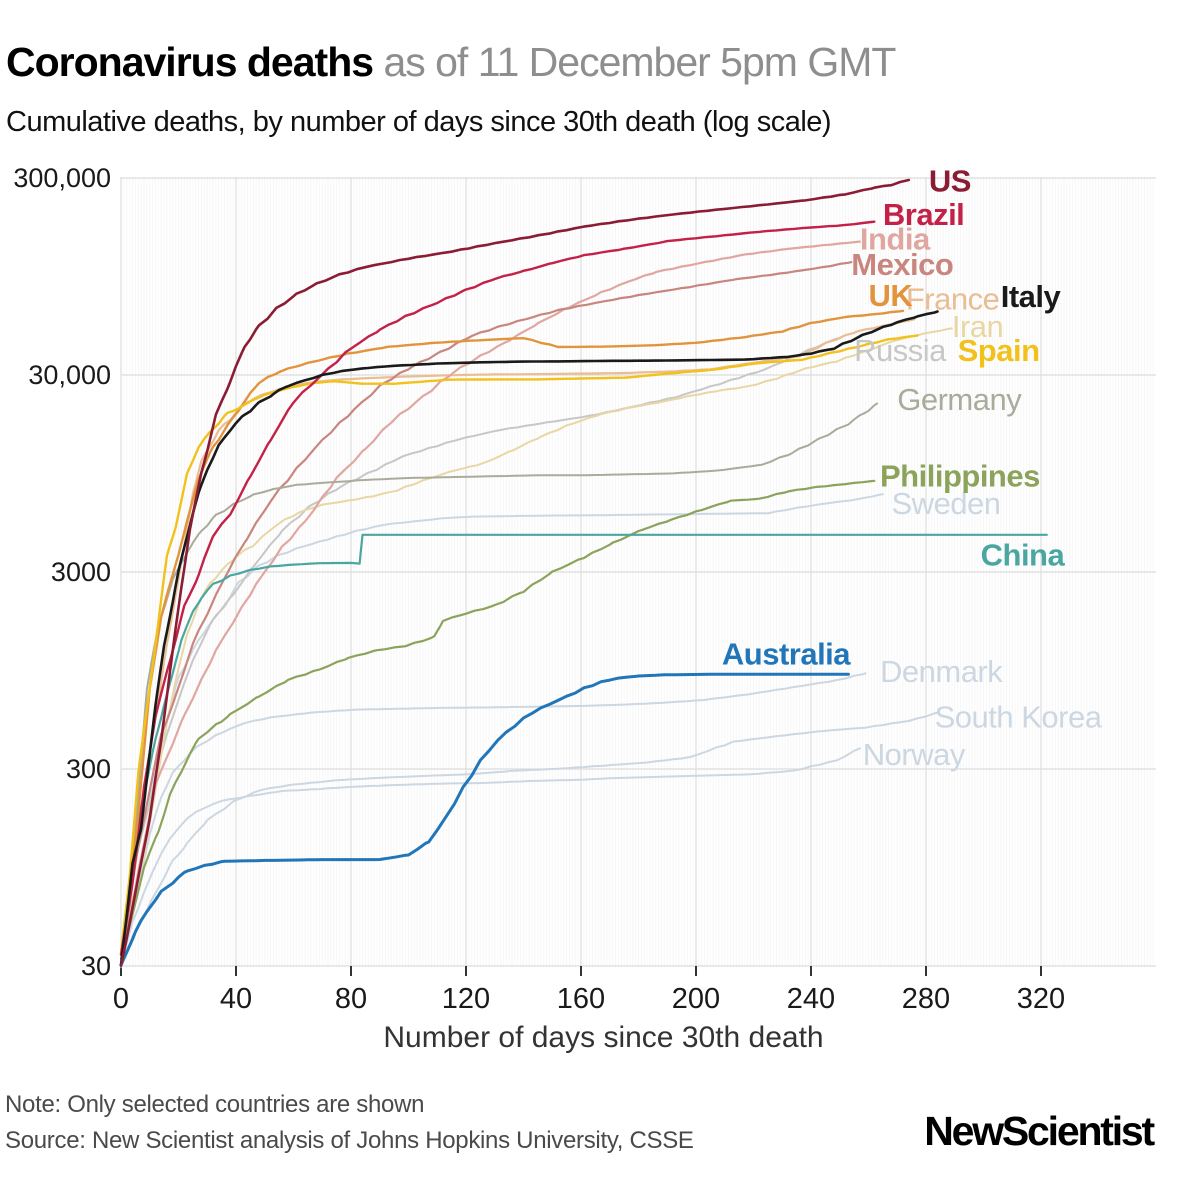 This screenshot has width=1200, height=1200. I want to click on y-tick-label: 3000, so click(81, 572).